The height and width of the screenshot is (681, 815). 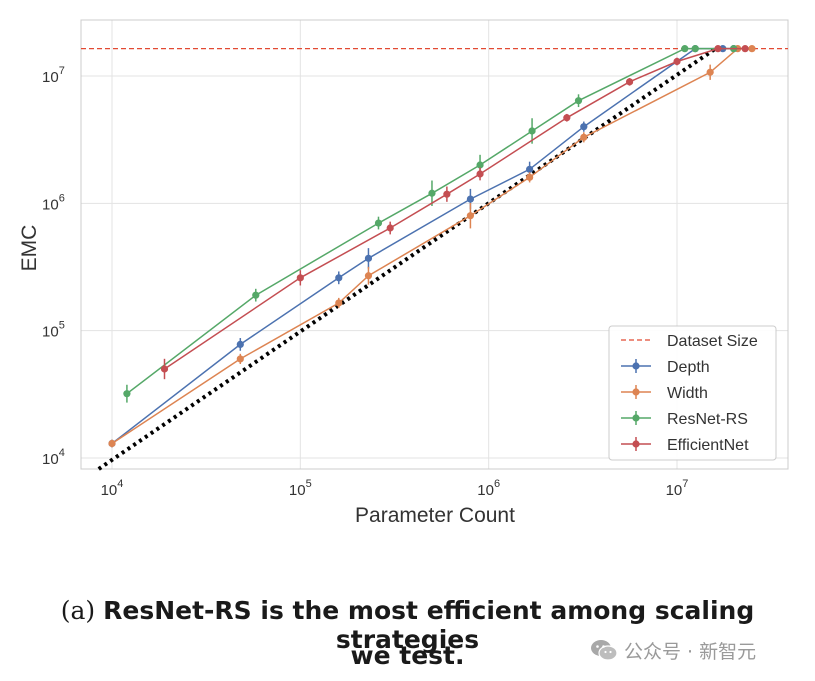 I want to click on x-tick-label: 10⁷, so click(x=677, y=488).